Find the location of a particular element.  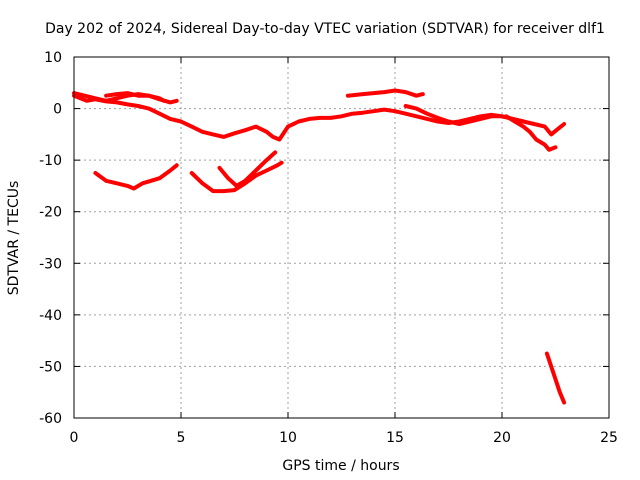

x-tick-label: 20 is located at coordinates (502, 438).